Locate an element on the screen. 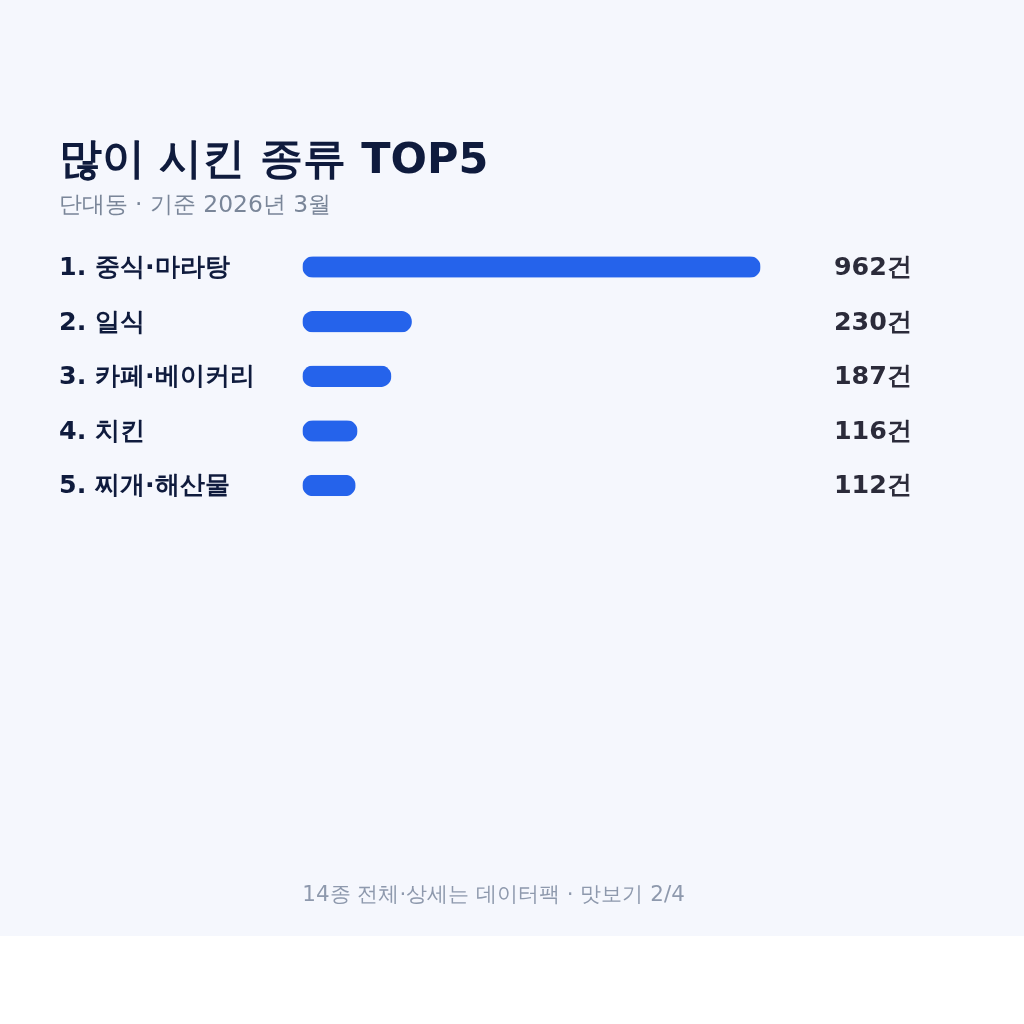 This screenshot has width=1024, height=1024. chart-subtitle: 단대동 · 기준 2026년 3월 is located at coordinates (195, 203).